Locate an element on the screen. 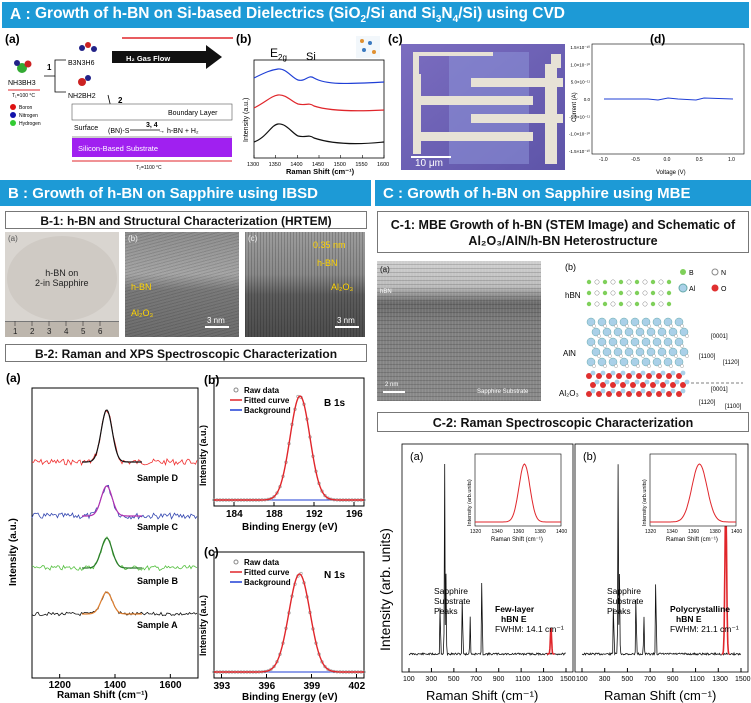 Image resolution: width=751 pixels, height=703 pixels. dir-0001-a: [0001] is located at coordinates (719, 337).